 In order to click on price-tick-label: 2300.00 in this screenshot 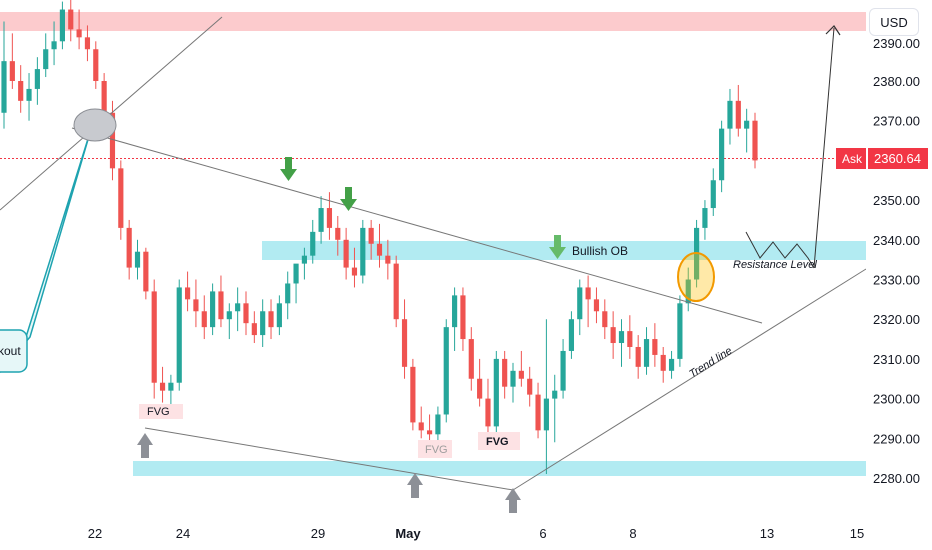, I will do `click(896, 399)`.